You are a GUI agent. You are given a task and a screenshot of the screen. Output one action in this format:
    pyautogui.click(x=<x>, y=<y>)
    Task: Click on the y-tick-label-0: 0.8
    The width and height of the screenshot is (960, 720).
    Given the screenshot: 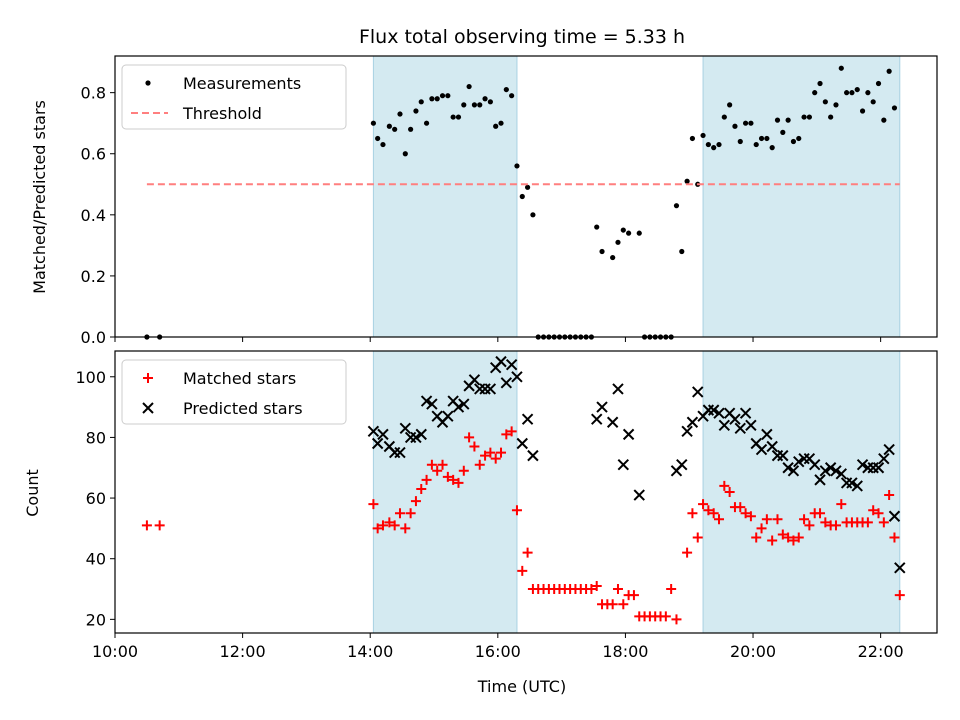 What is the action you would take?
    pyautogui.click(x=93, y=93)
    